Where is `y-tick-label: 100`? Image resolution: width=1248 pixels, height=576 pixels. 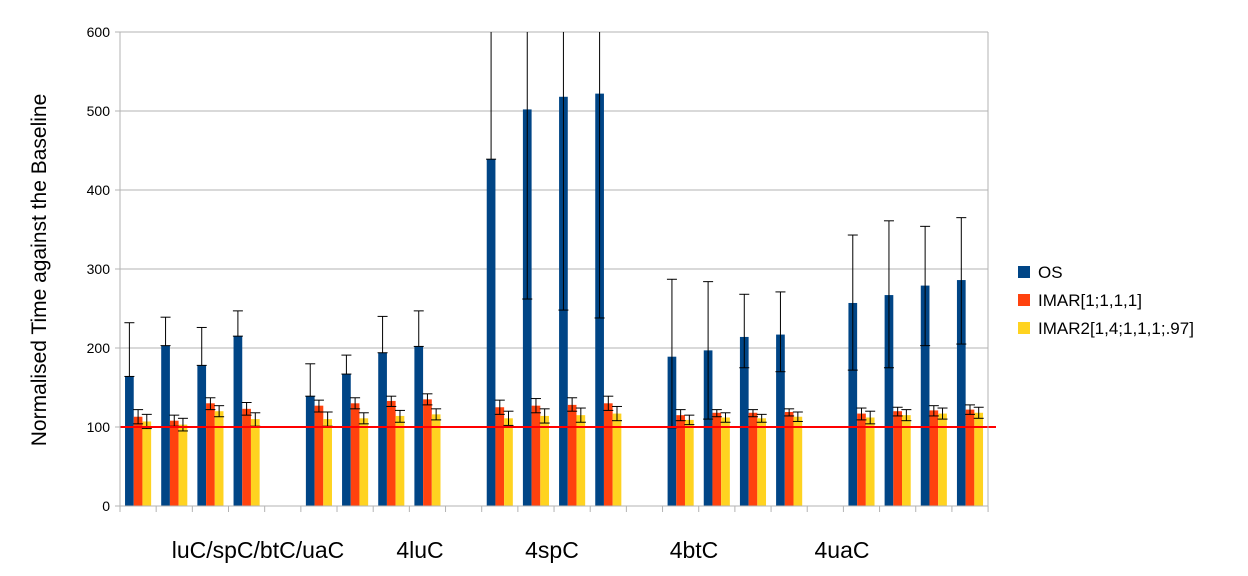
y-tick-label: 100 is located at coordinates (99, 427).